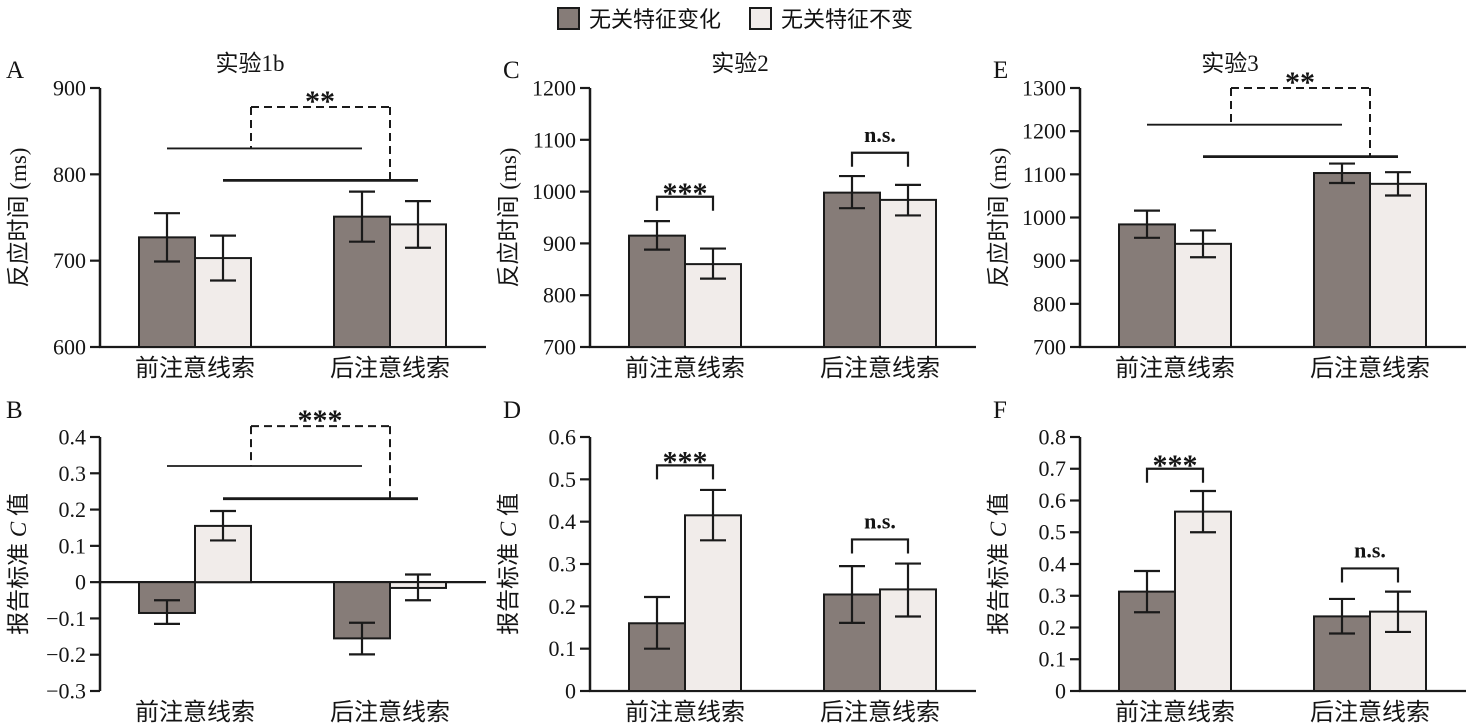  What do you see at coordinates (1000, 410) in the screenshot?
I see `panel-letter: F` at bounding box center [1000, 410].